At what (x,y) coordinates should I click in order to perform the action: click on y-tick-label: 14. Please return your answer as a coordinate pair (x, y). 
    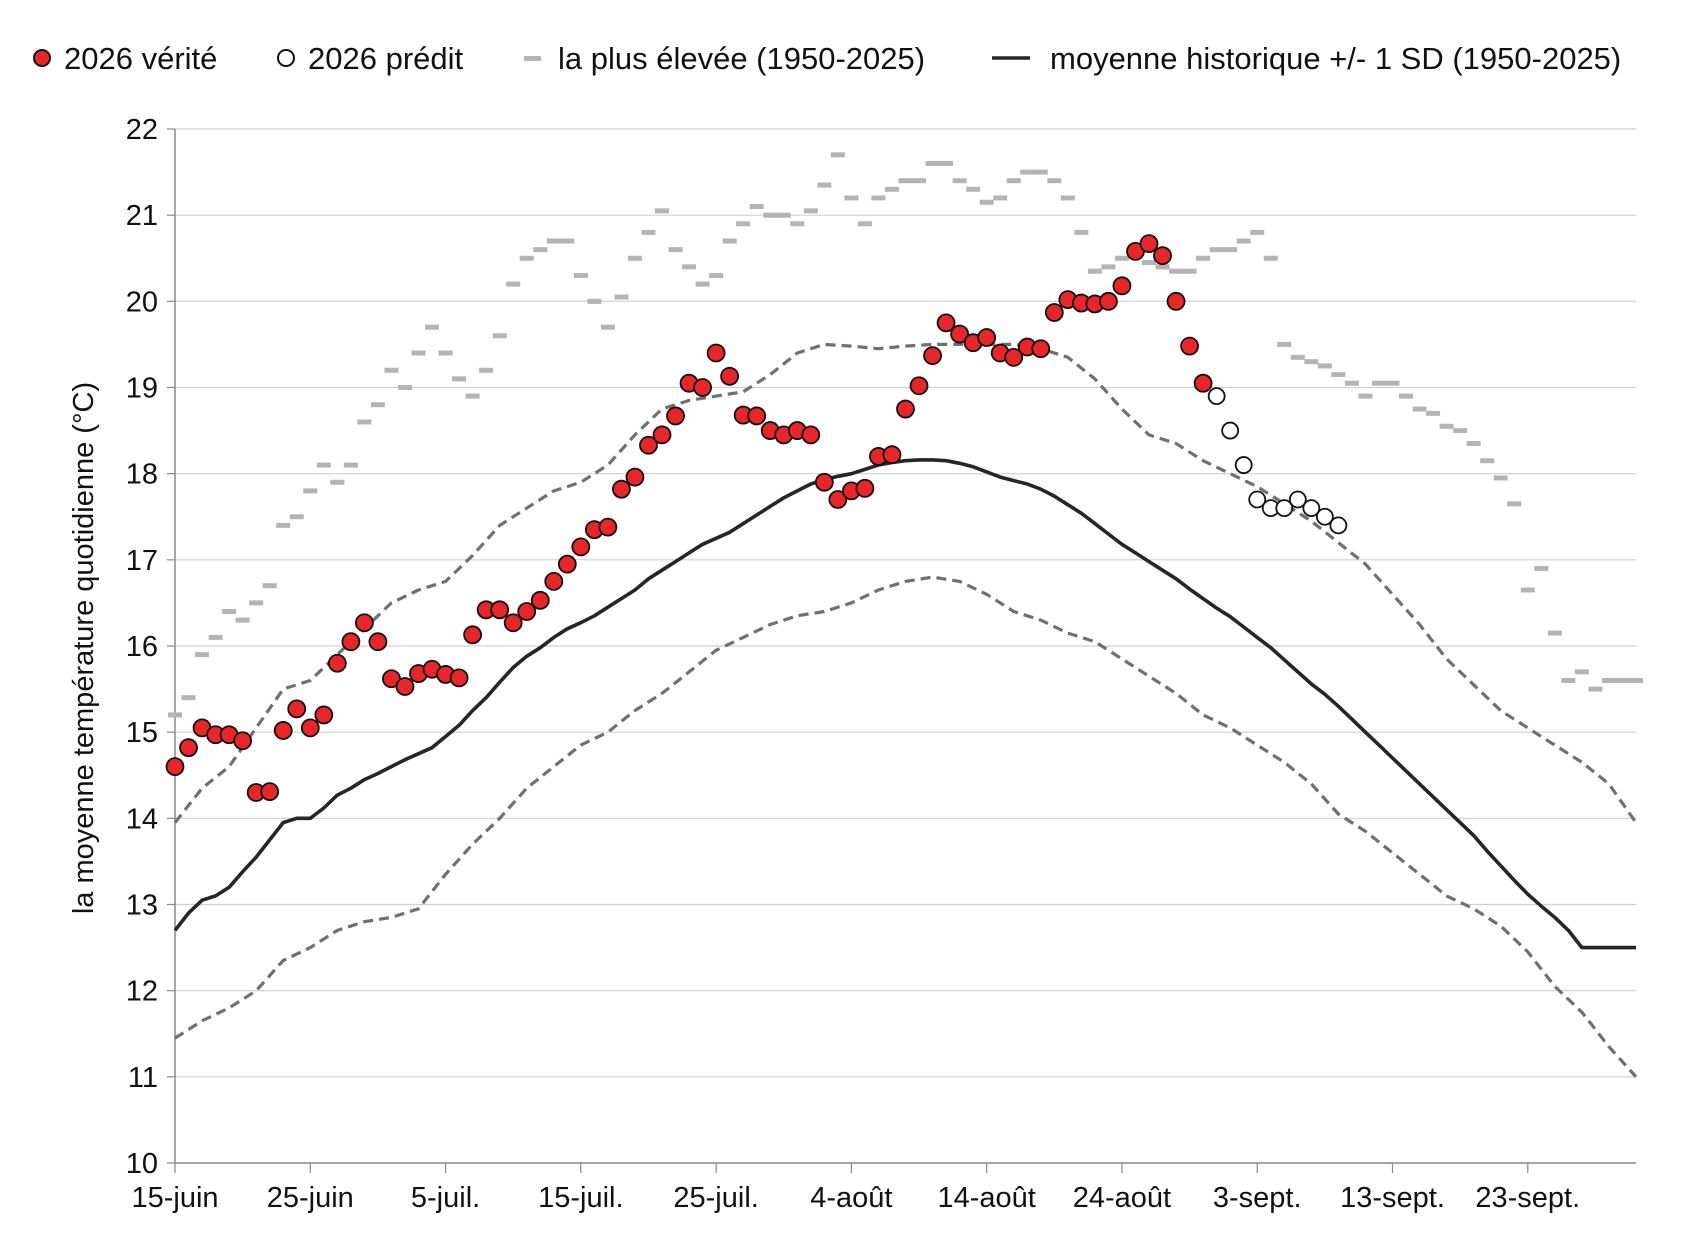
    Looking at the image, I should click on (142, 819).